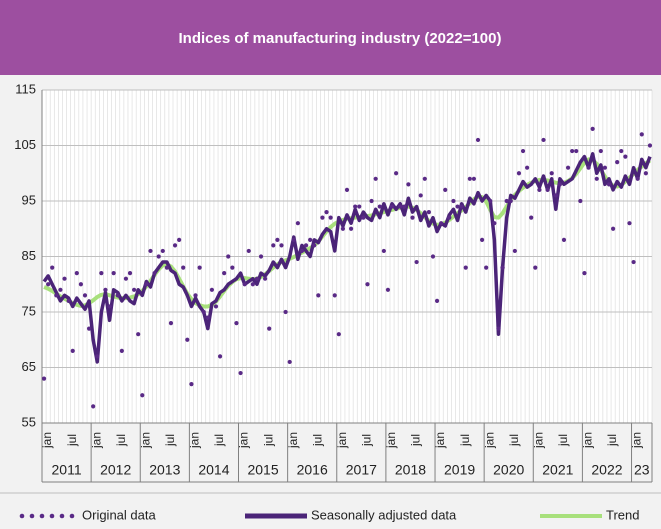 This screenshot has width=661, height=529. Describe the element at coordinates (29, 421) in the screenshot. I see `y-tick-label: 55` at that location.